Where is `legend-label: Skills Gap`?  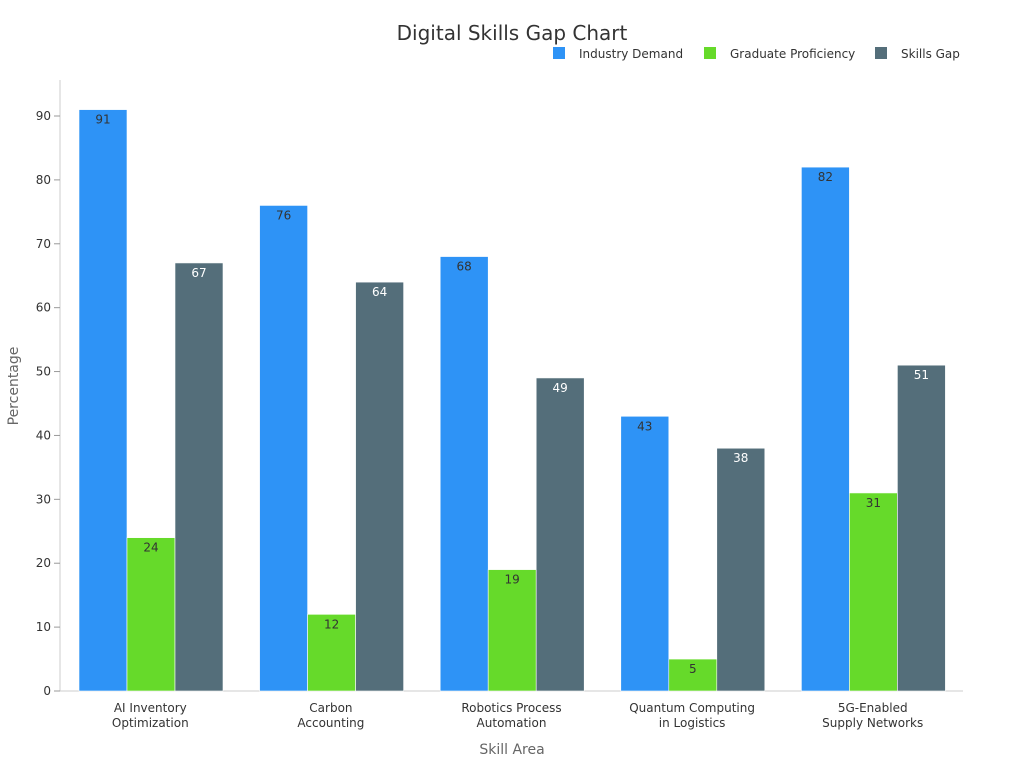 legend-label: Skills Gap is located at coordinates (930, 54).